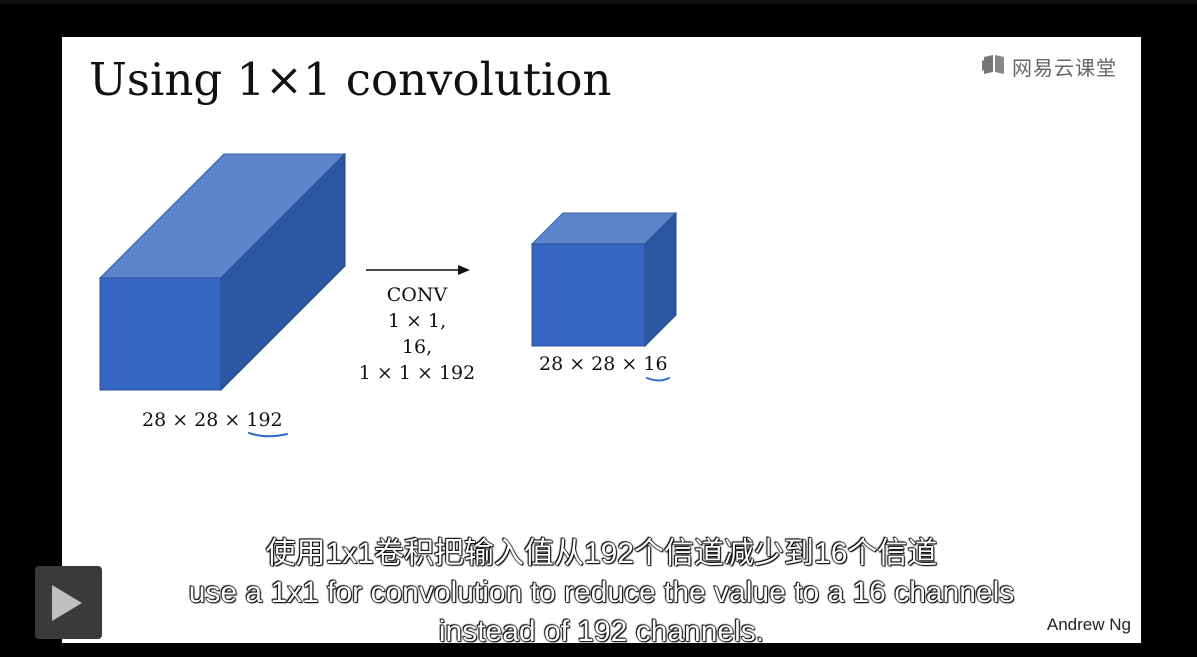  Describe the element at coordinates (588, 295) in the screenshot. I see `output-volume-front` at that location.